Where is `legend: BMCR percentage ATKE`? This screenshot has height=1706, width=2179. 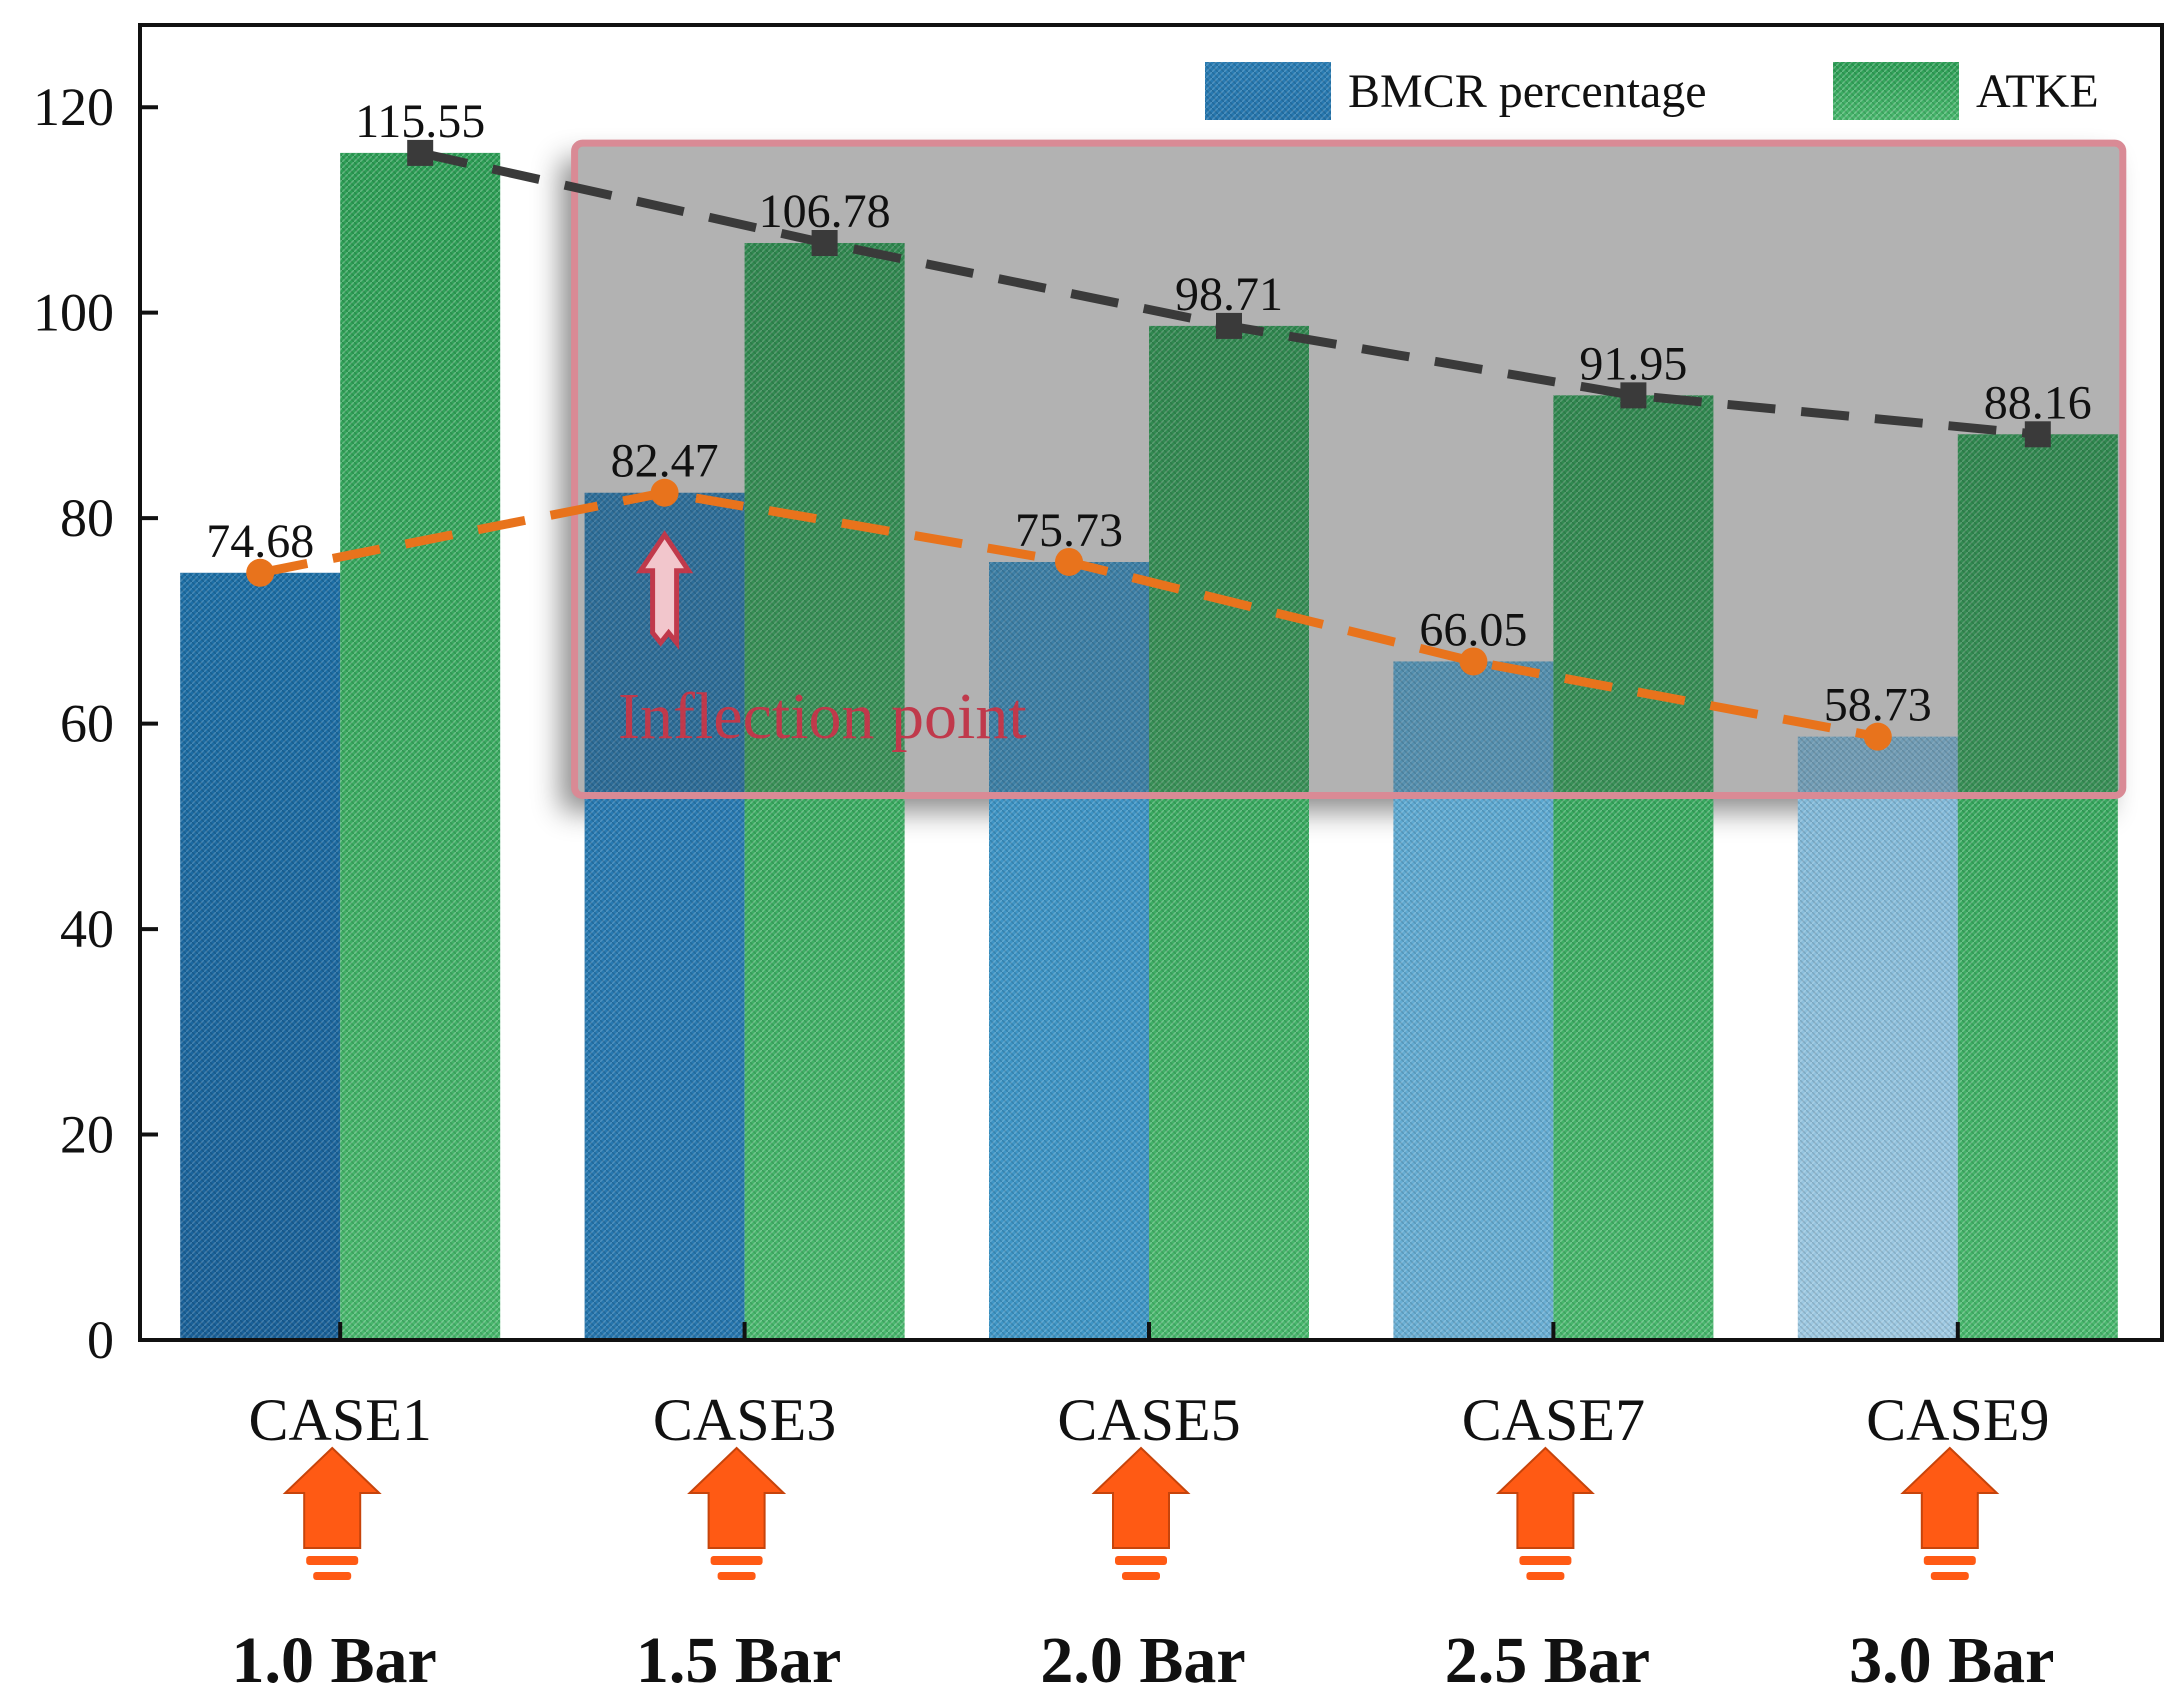
legend: BMCR percentage ATKE is located at coordinates (1652, 91).